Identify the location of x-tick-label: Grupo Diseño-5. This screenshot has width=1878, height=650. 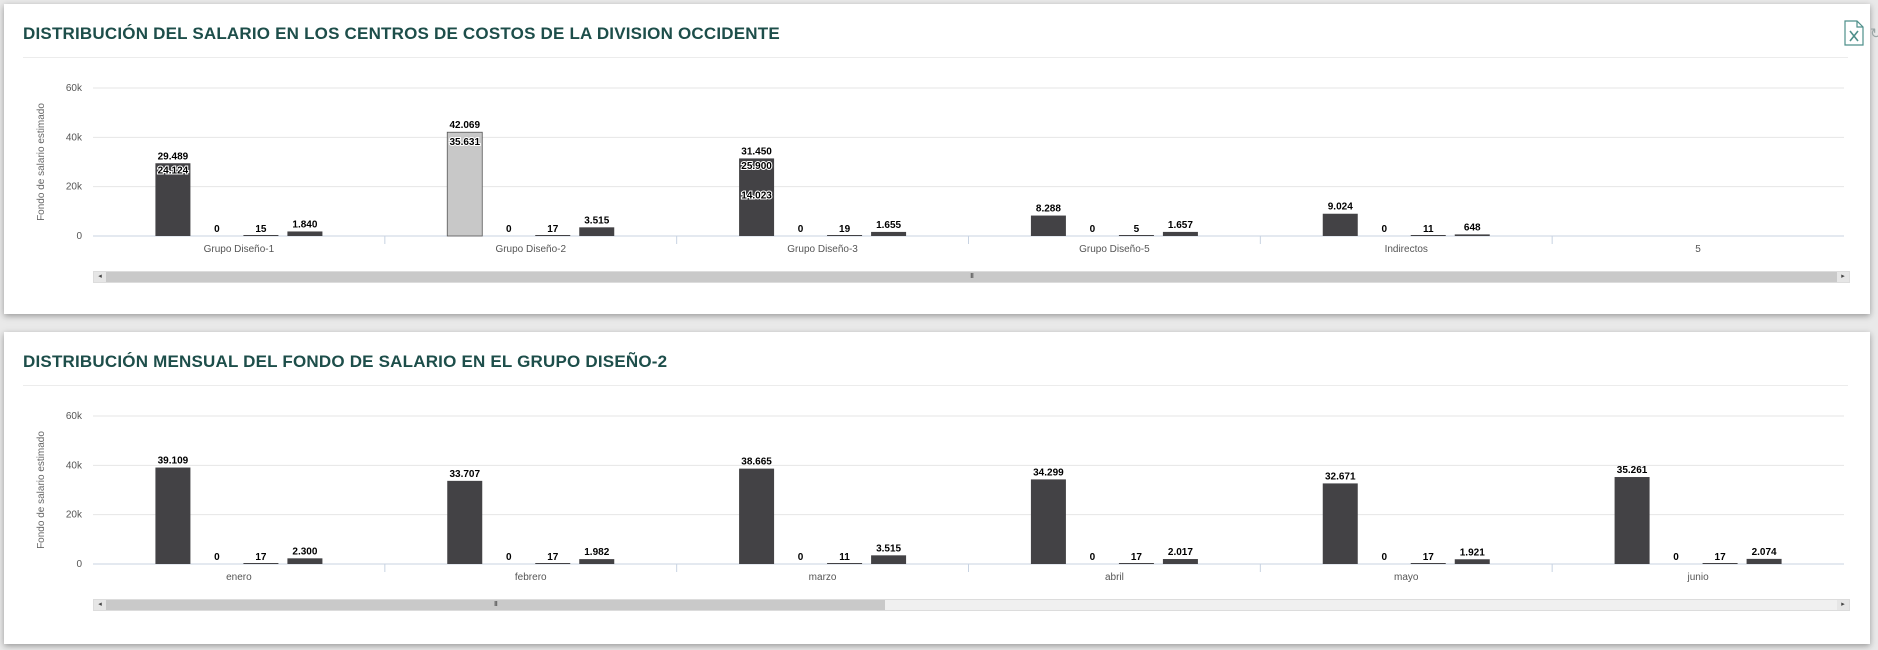
(1114, 249).